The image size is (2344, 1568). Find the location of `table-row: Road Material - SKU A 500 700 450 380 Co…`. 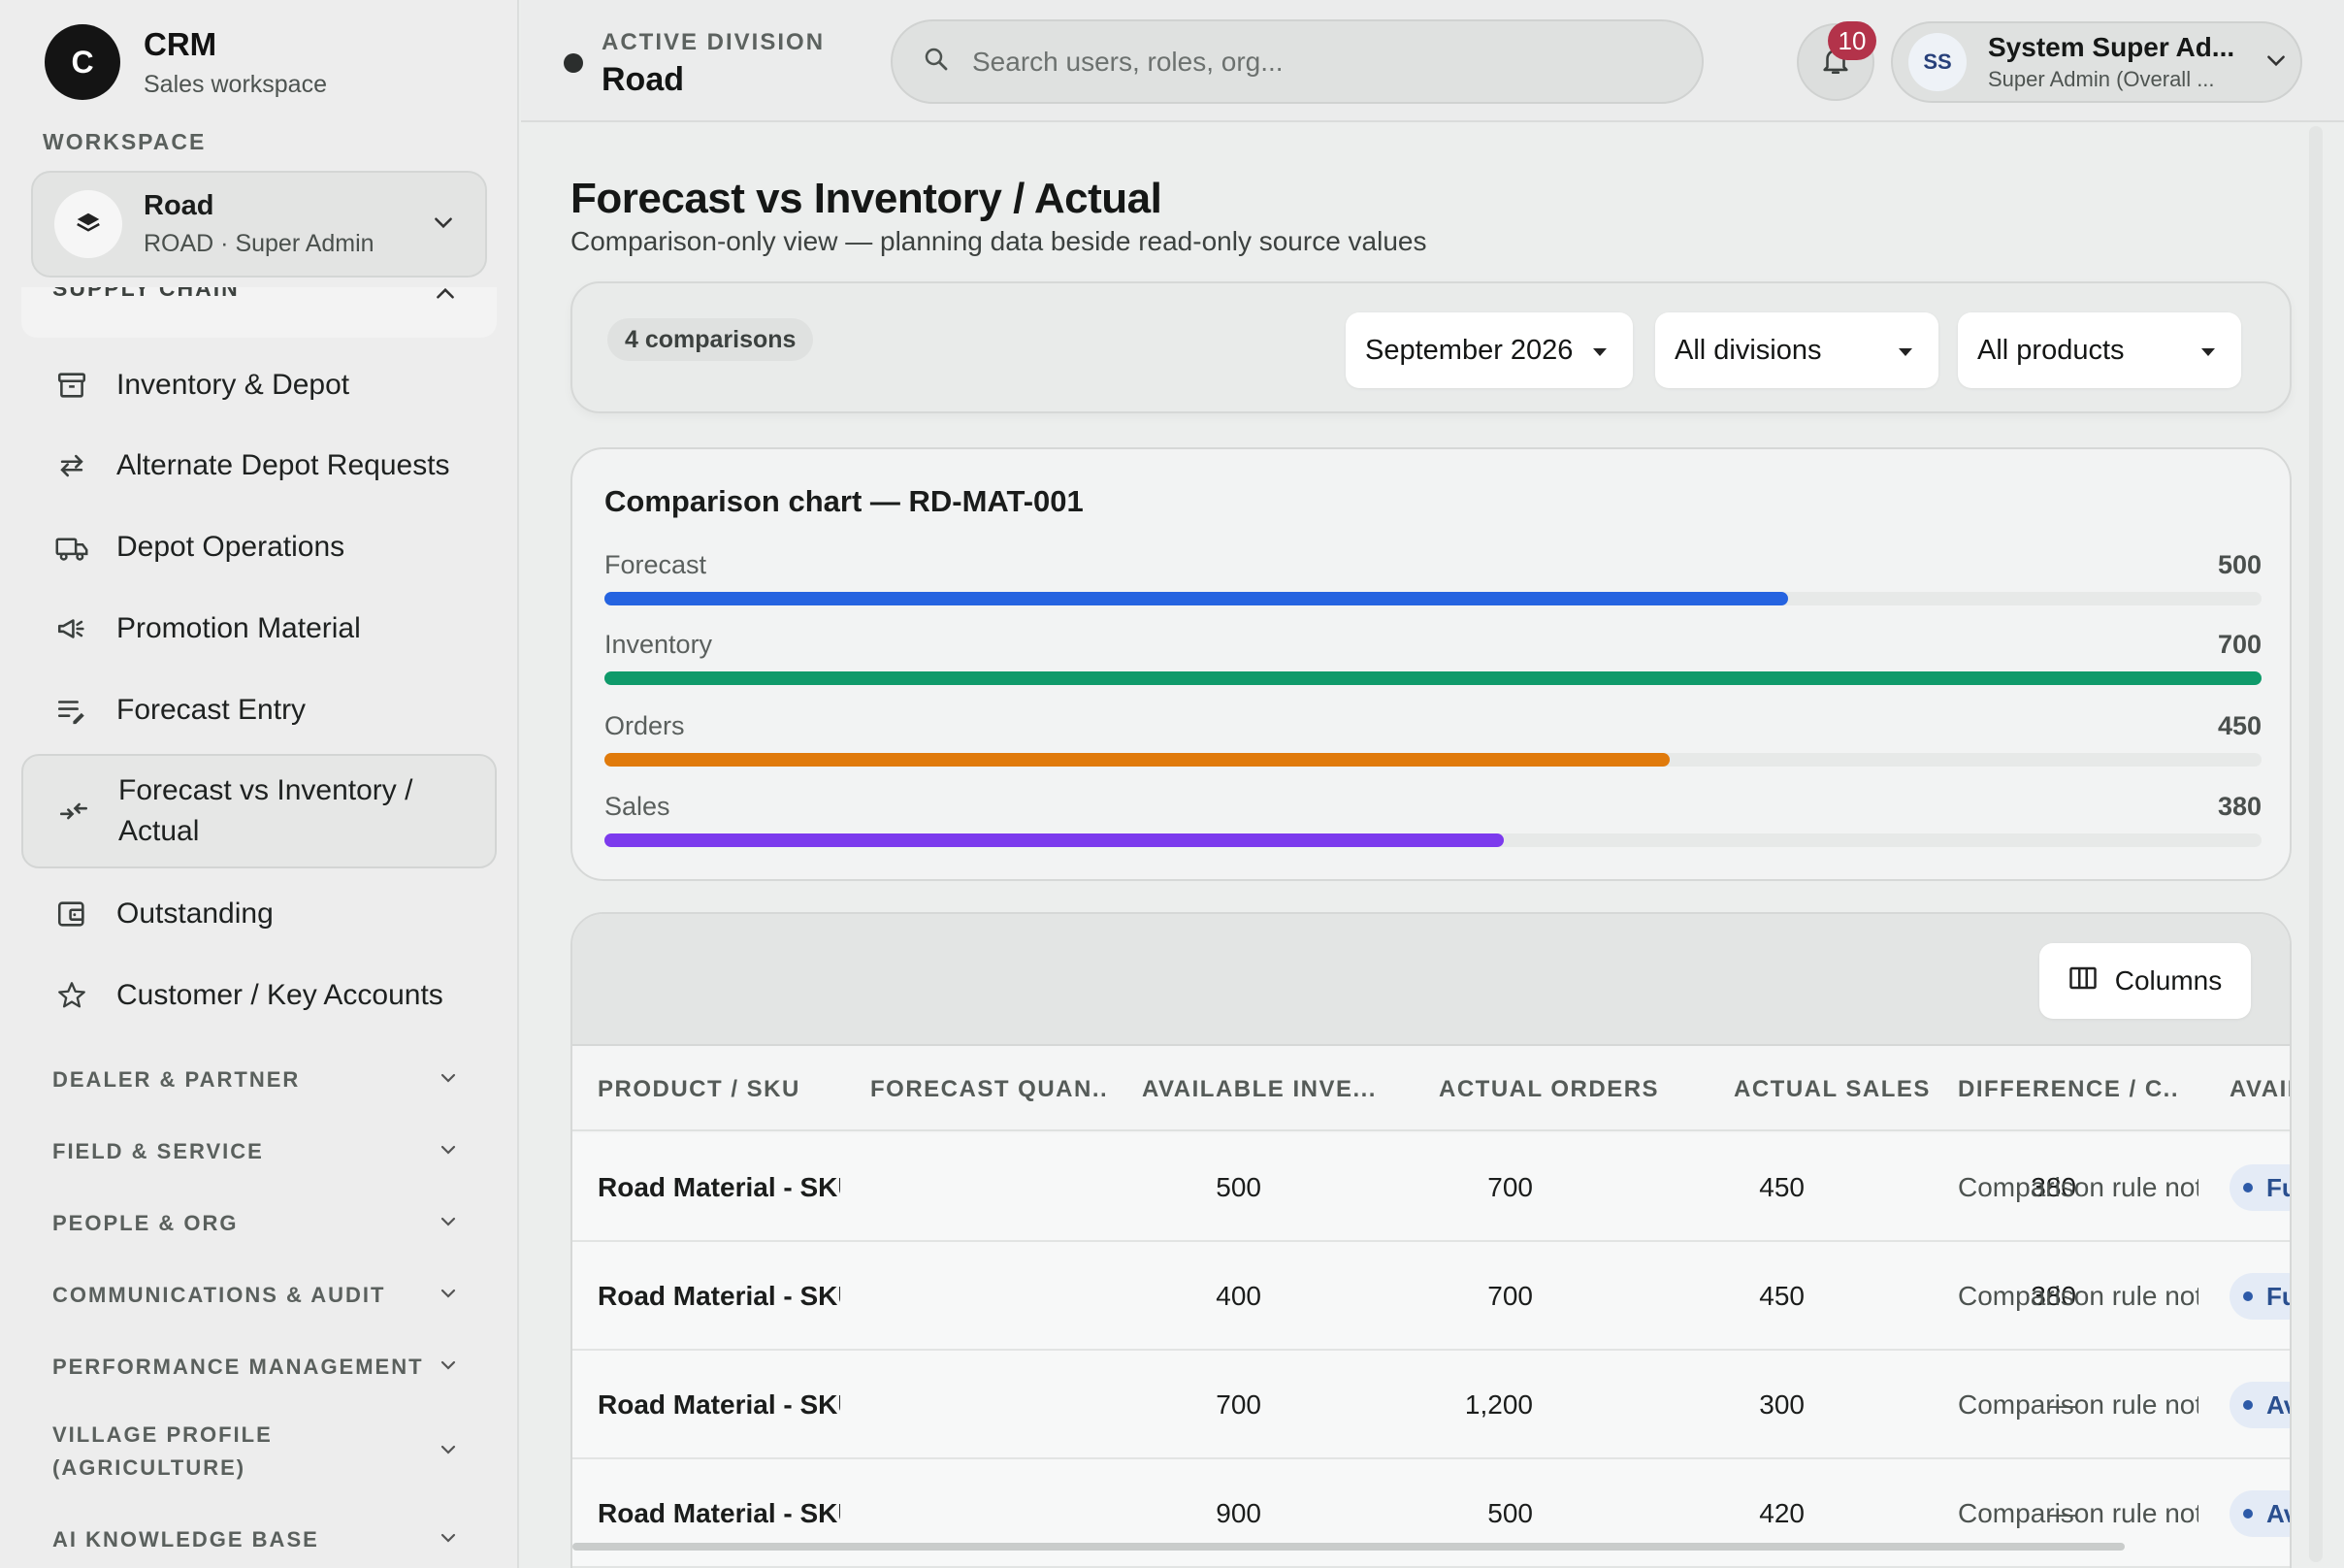

table-row: Road Material - SKU A 500 700 450 380 Co… is located at coordinates (1431, 1187).